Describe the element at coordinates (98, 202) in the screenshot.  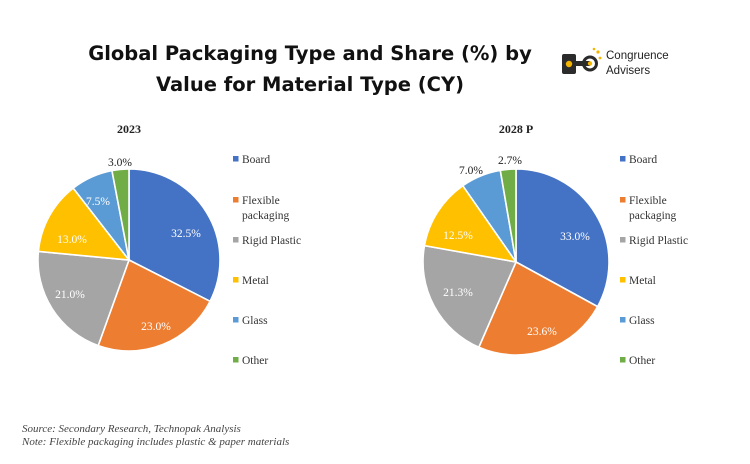
I see `slice-label: 7.5%` at that location.